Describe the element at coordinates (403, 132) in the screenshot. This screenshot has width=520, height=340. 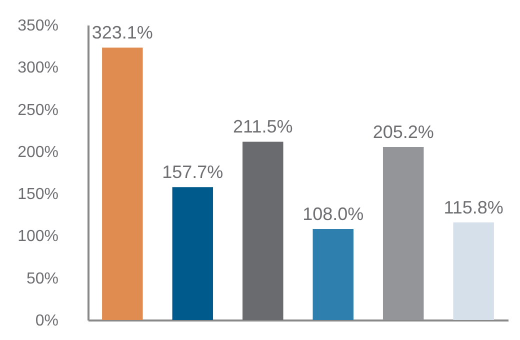
I see `data-label: 205.2%` at that location.